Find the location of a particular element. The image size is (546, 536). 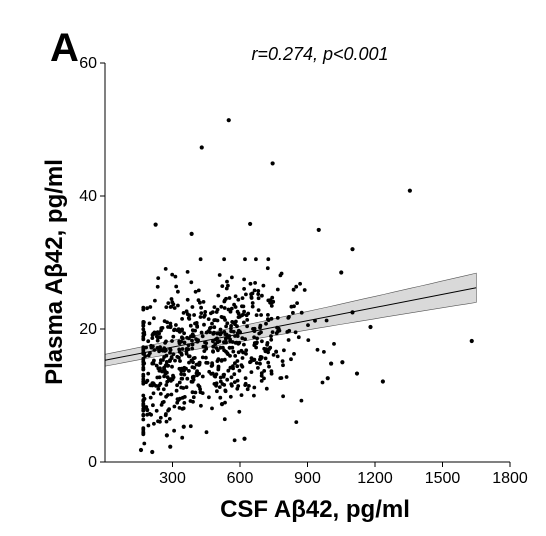

y-tick-label: 60 is located at coordinates (88, 63).